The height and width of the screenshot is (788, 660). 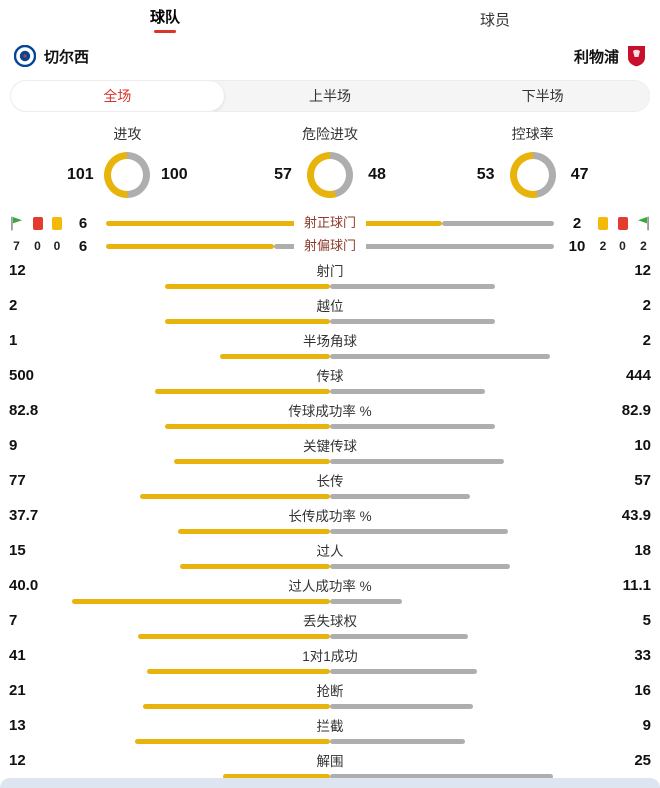 I want to click on team-header: 切尔西 利物浦, so click(x=330, y=55).